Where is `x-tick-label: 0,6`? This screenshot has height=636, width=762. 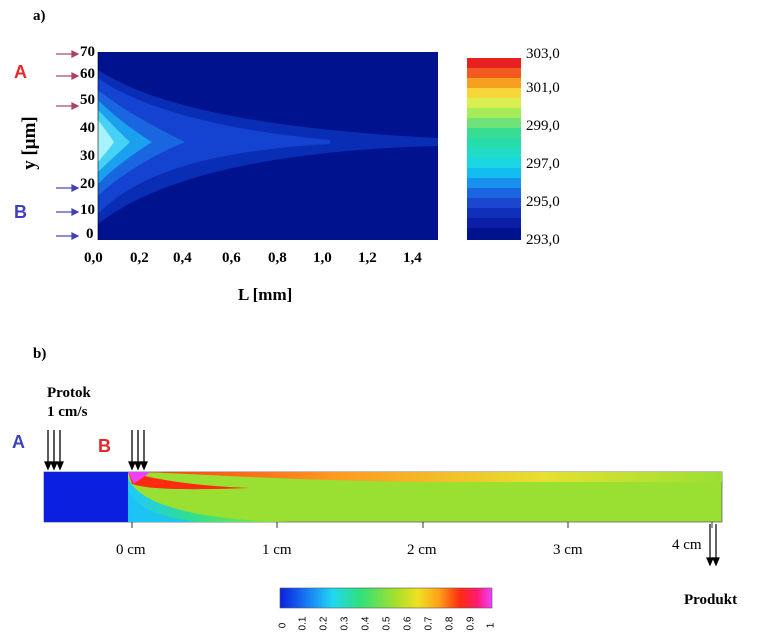
x-tick-label: 0,6 is located at coordinates (231, 258).